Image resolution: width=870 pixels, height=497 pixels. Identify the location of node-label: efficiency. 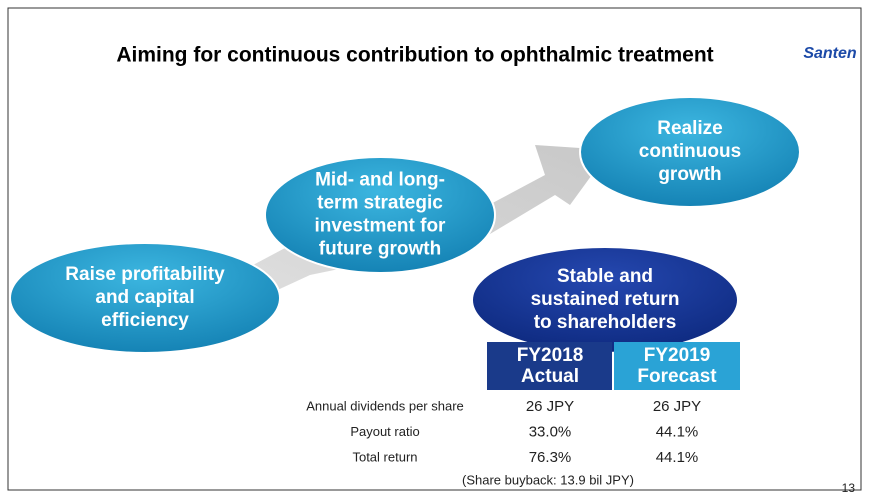
(145, 320).